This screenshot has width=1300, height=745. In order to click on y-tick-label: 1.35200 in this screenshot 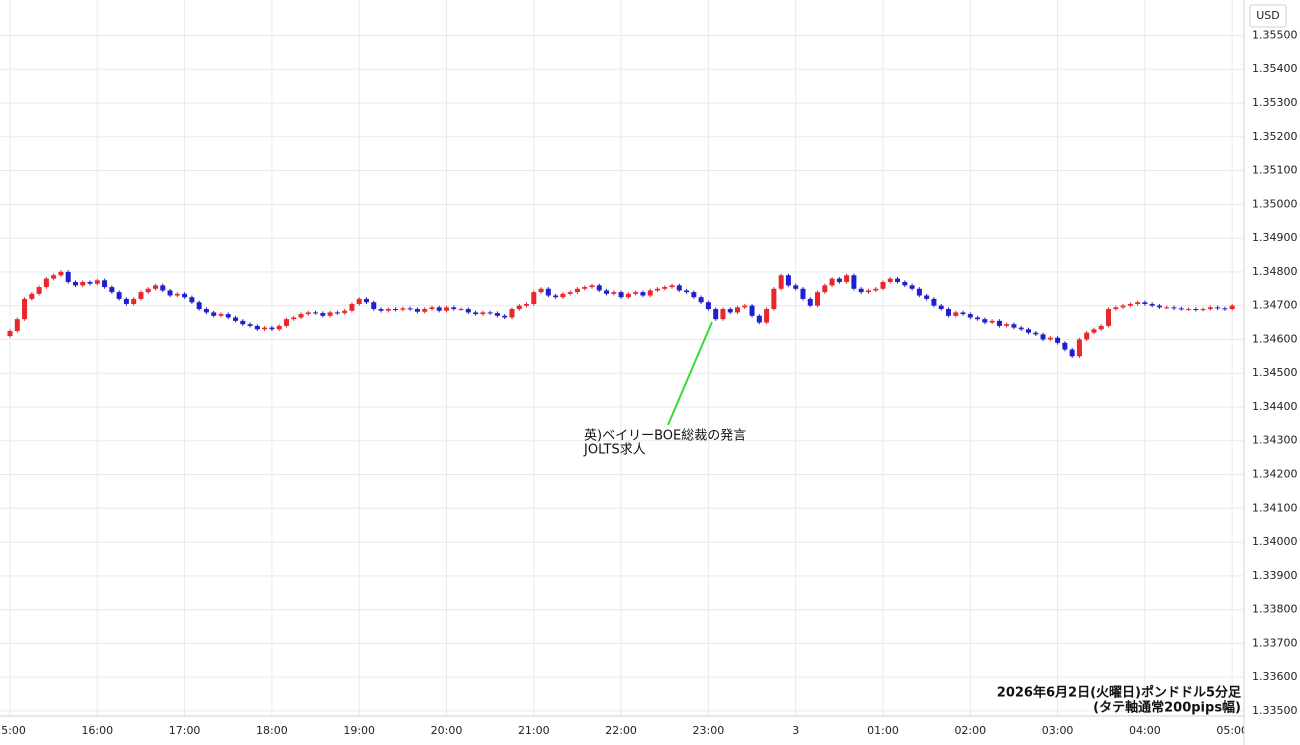, I will do `click(1275, 136)`.